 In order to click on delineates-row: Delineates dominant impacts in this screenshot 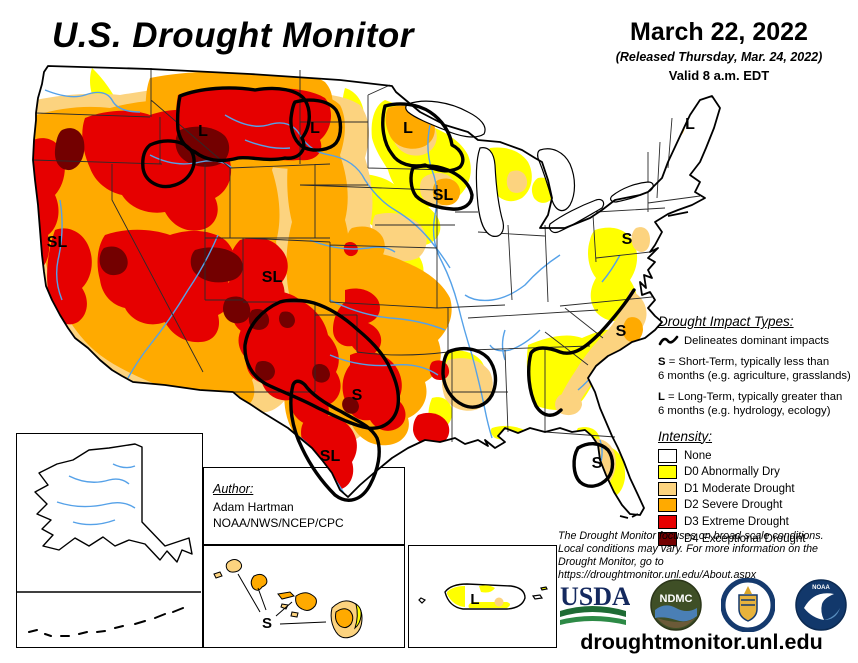, I will do `click(758, 341)`.